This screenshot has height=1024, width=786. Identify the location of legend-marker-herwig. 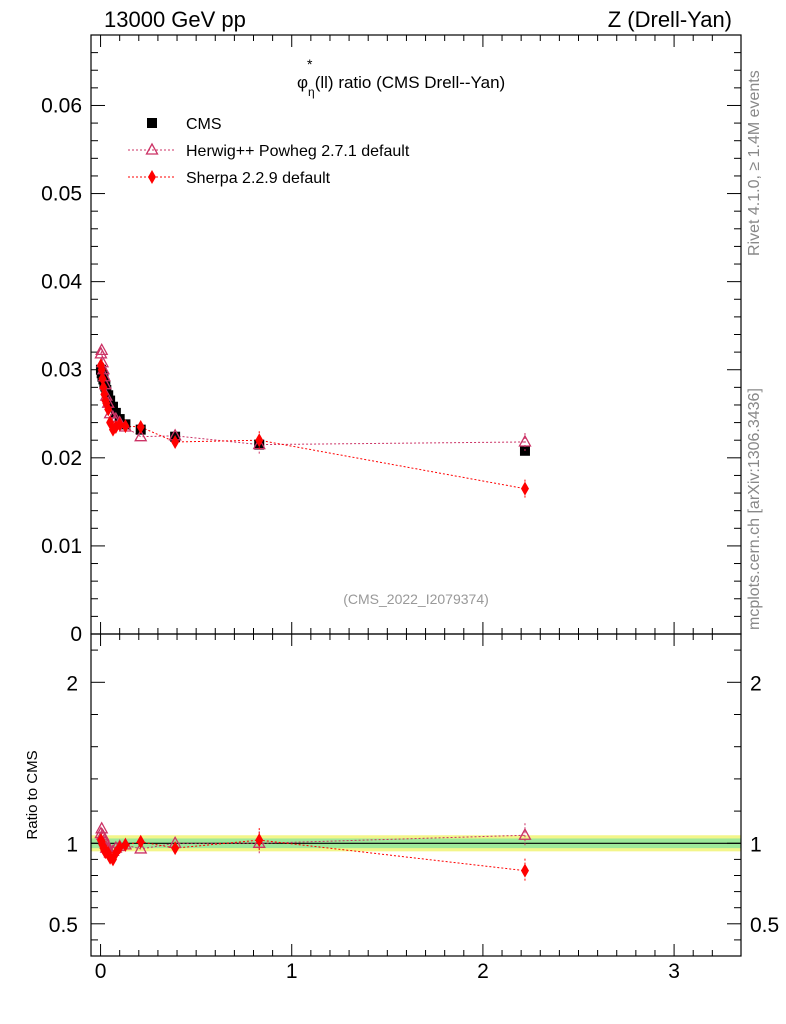
(152, 148).